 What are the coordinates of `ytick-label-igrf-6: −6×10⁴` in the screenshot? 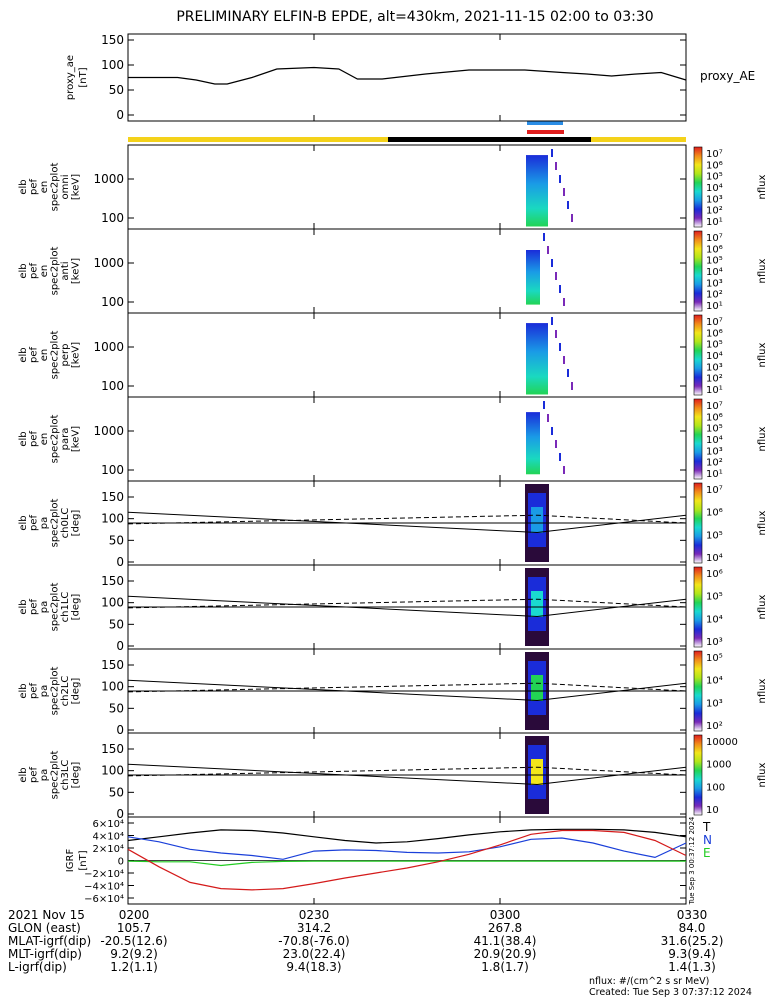 It's located at (104, 899).